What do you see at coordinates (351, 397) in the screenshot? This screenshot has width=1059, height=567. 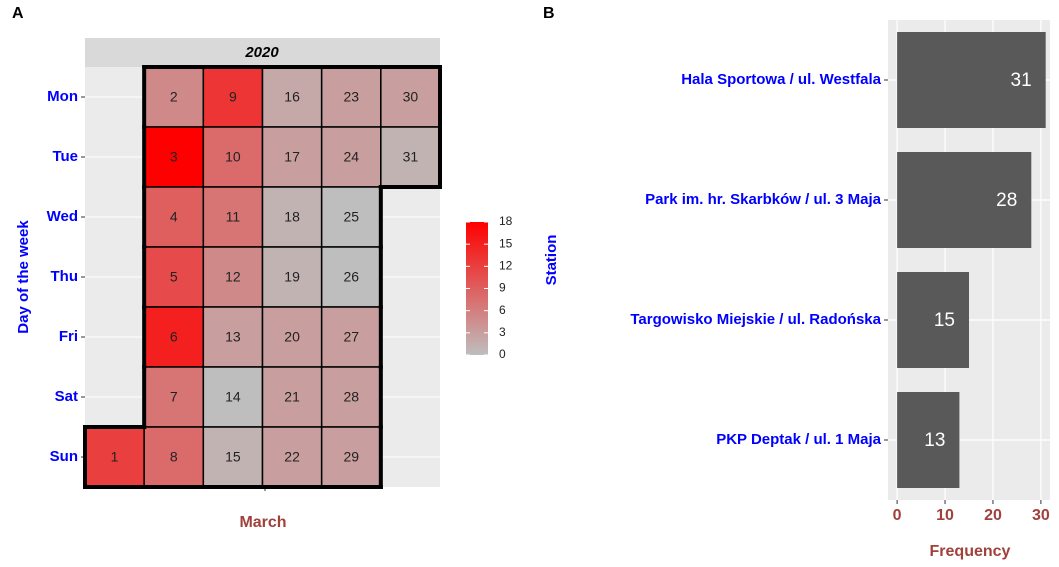 I see `cell-label: 28` at bounding box center [351, 397].